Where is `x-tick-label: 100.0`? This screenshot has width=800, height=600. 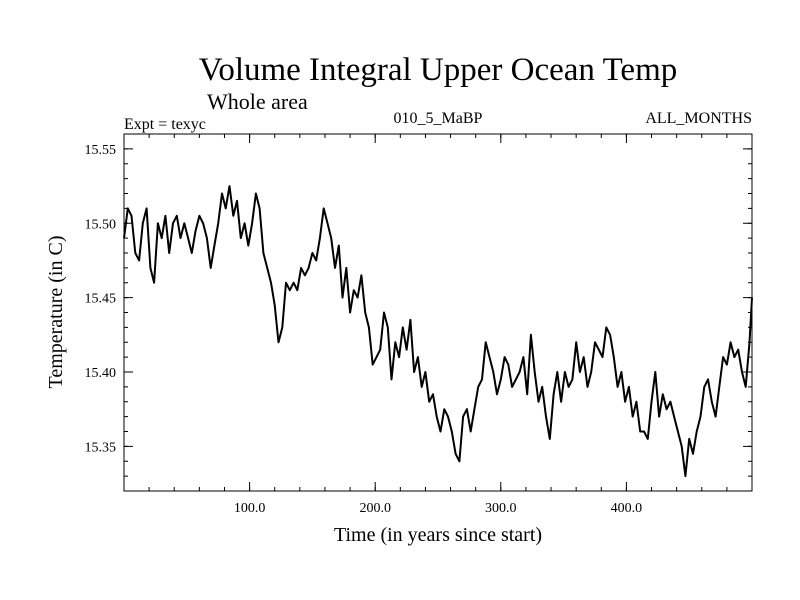 x-tick-label: 100.0 is located at coordinates (250, 508).